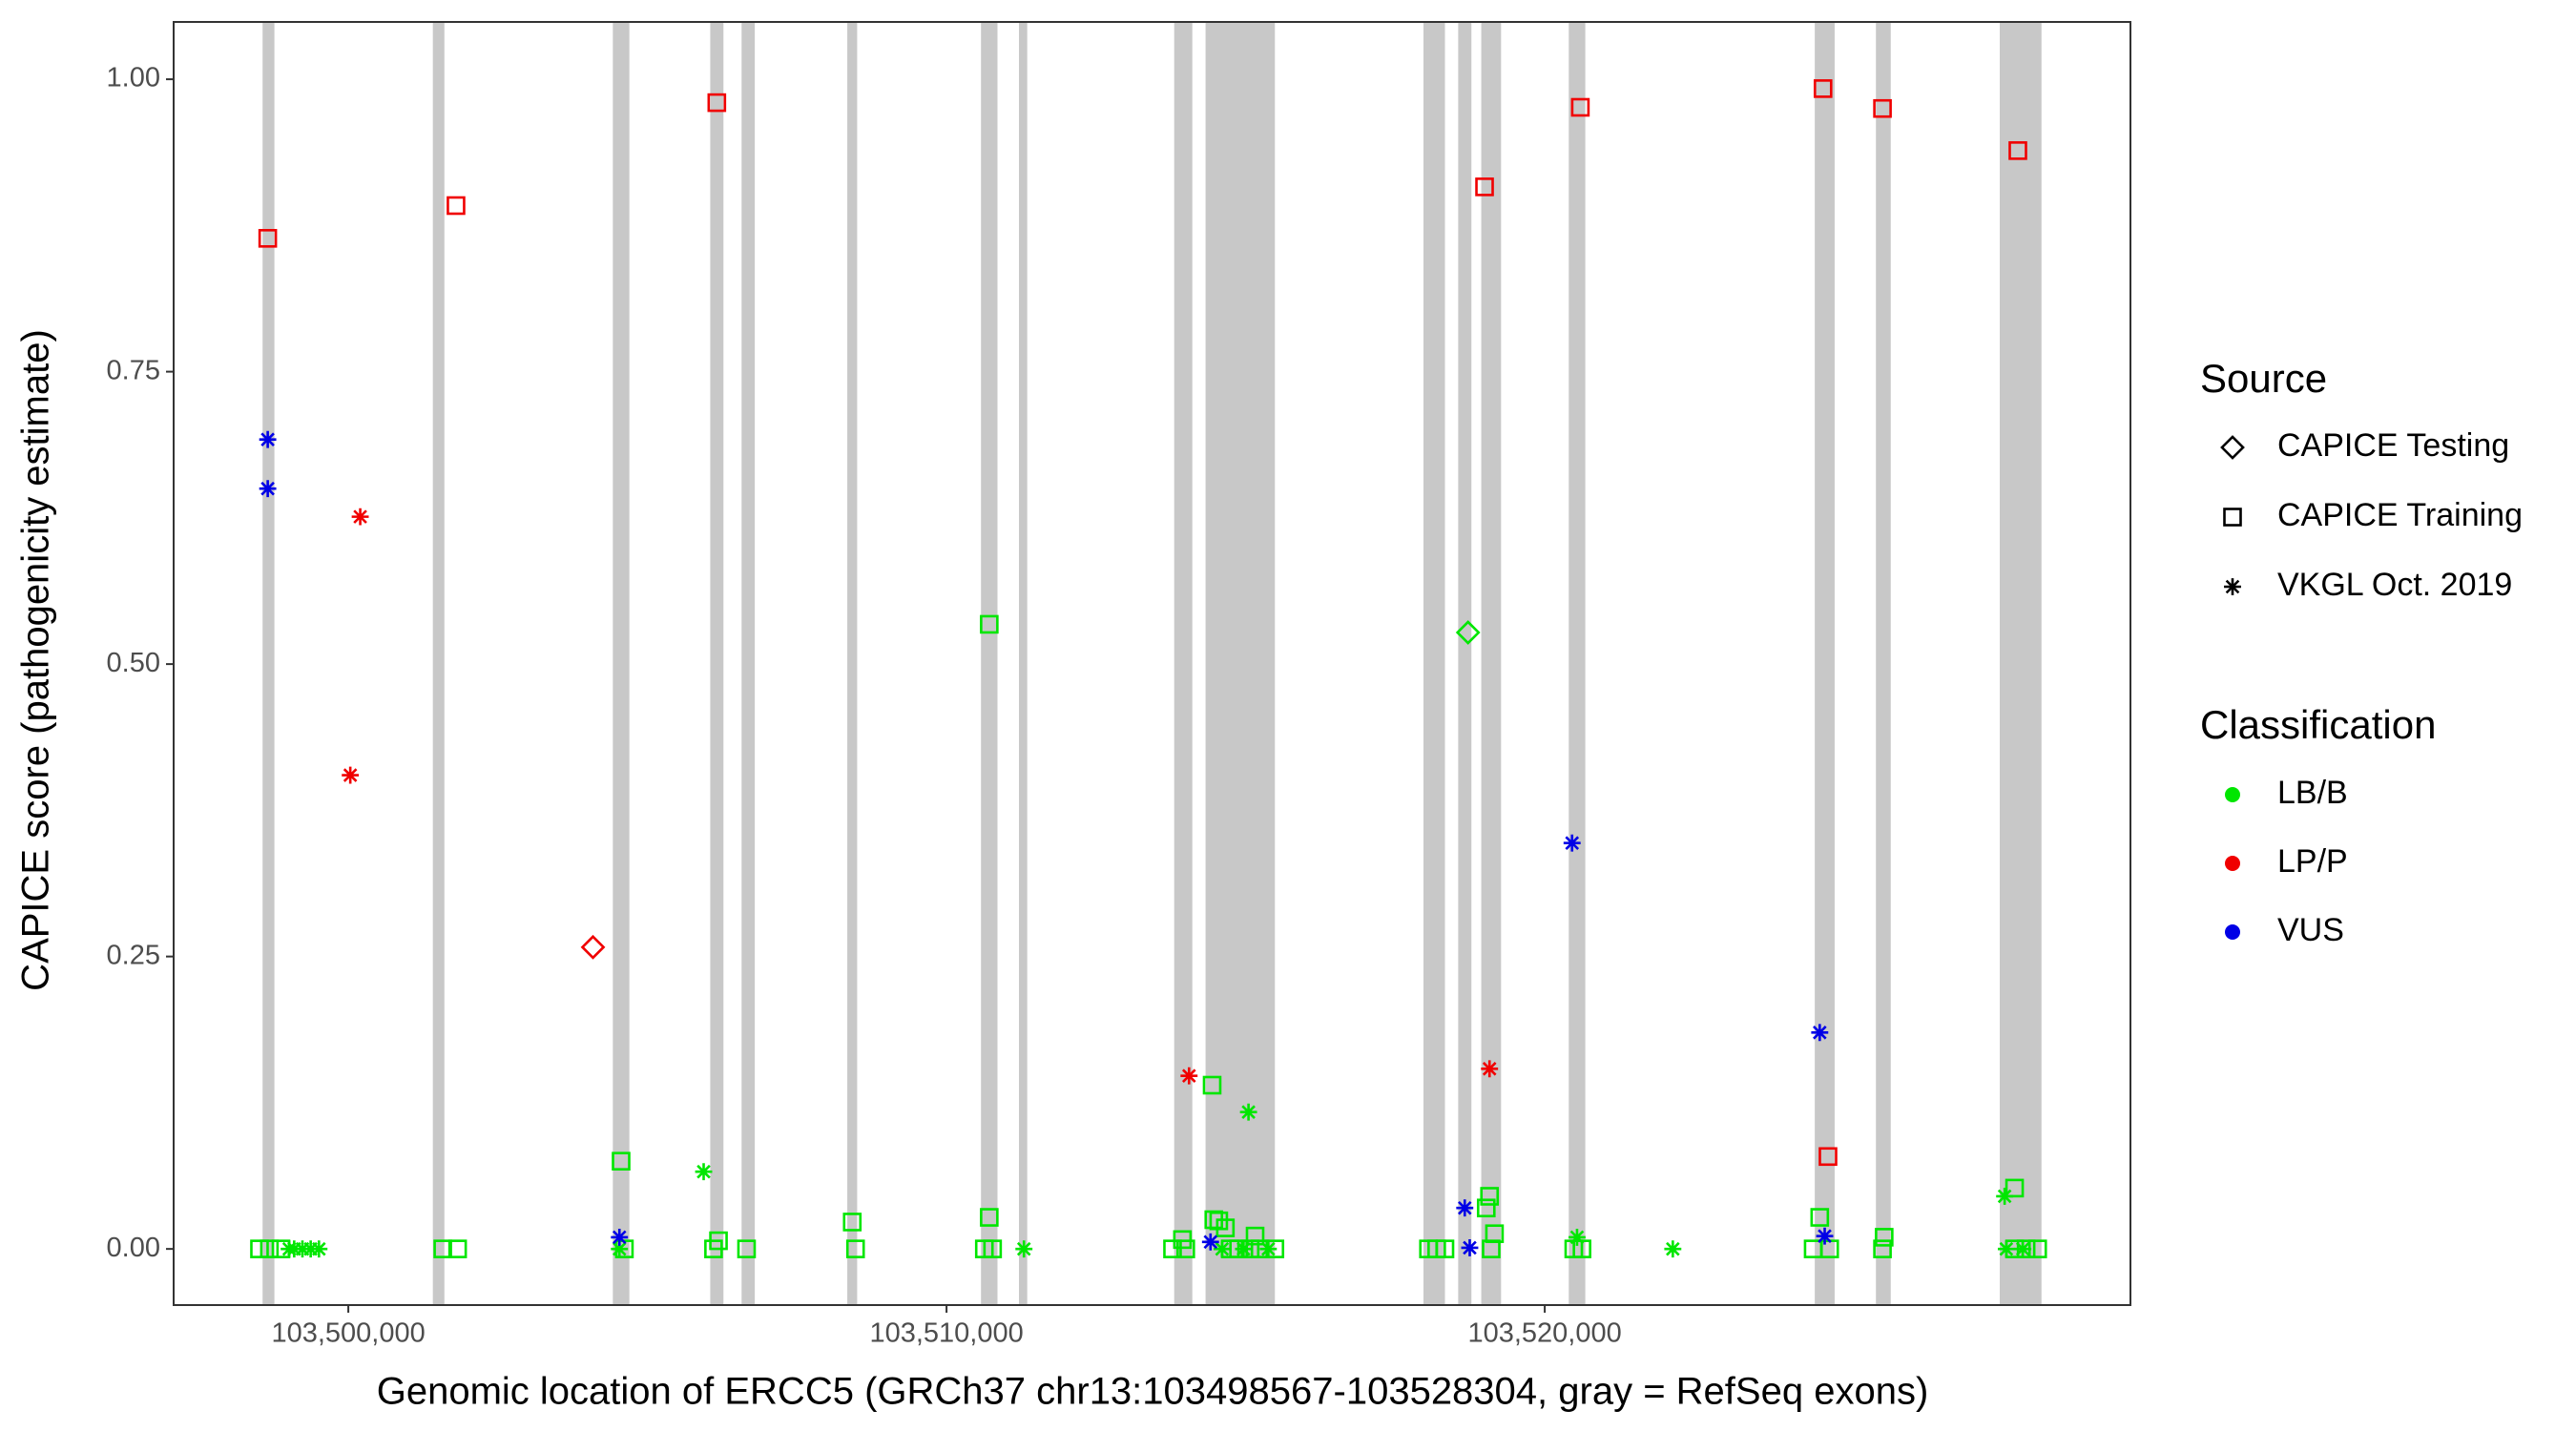 This screenshot has width=2576, height=1431. I want to click on y-tick-label: 0.50, so click(133, 663).